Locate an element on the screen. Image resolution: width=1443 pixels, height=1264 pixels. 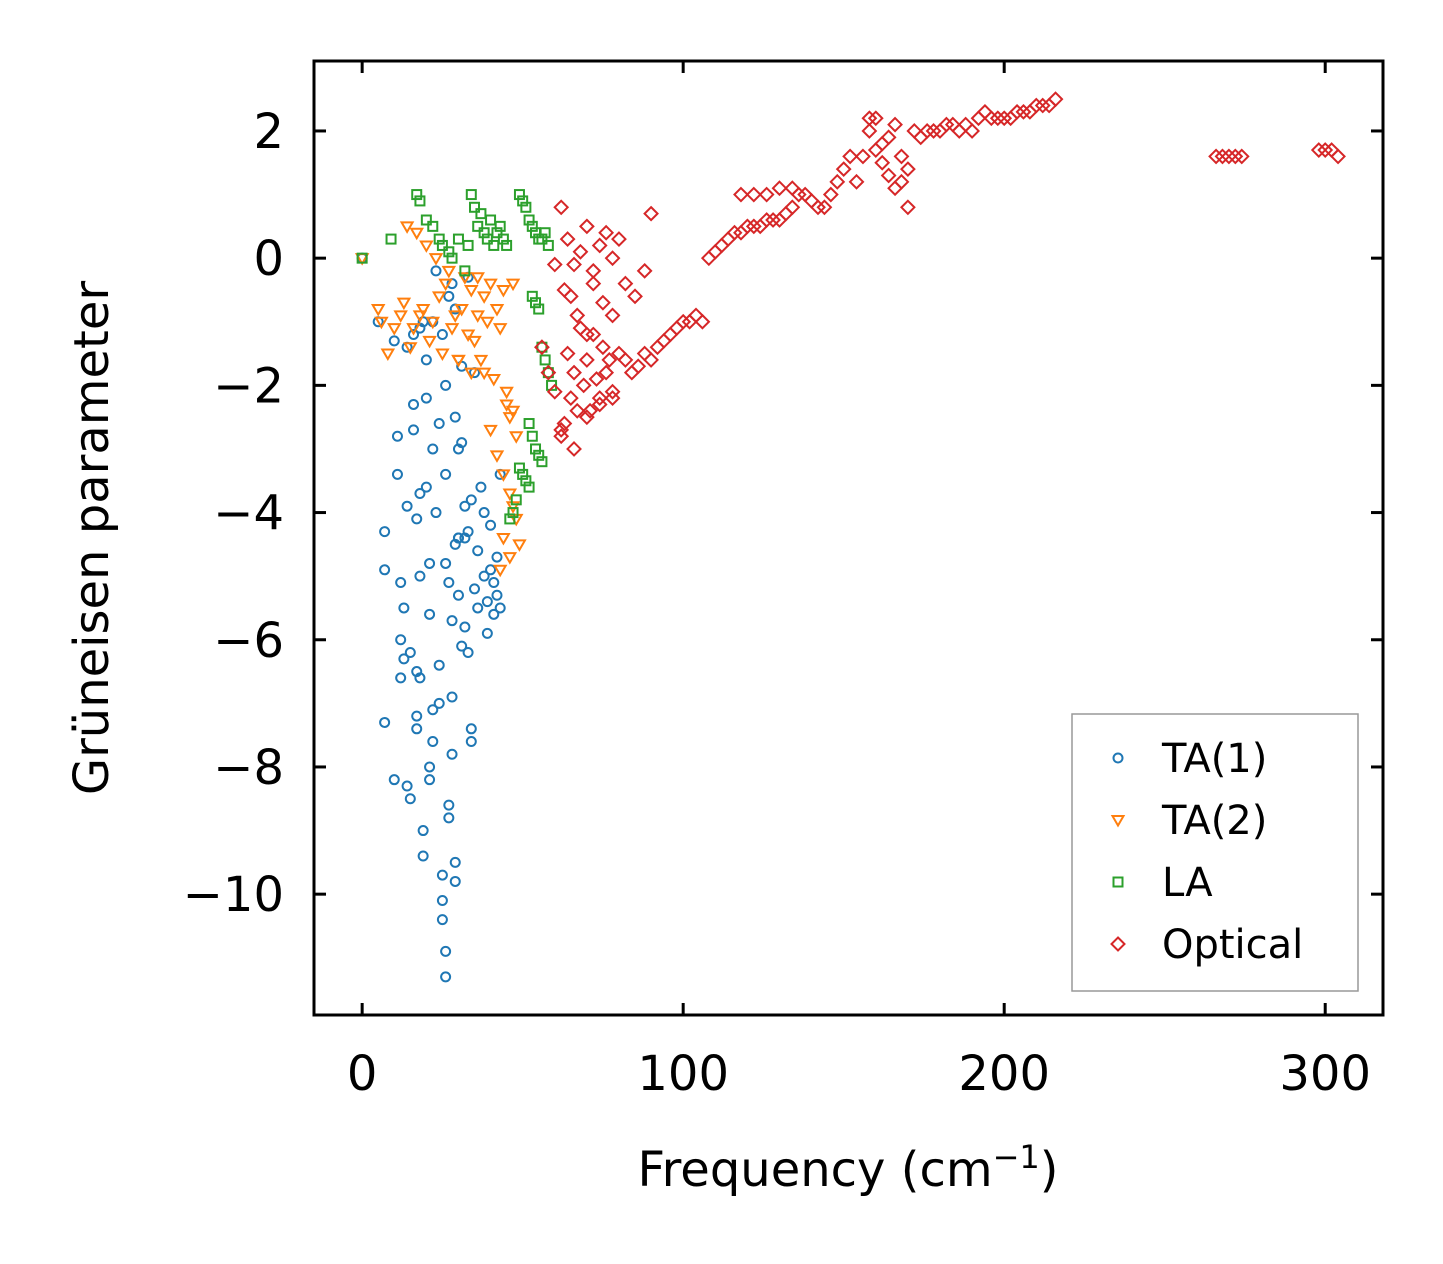
y-tick-label: −8 is located at coordinates (248, 768).